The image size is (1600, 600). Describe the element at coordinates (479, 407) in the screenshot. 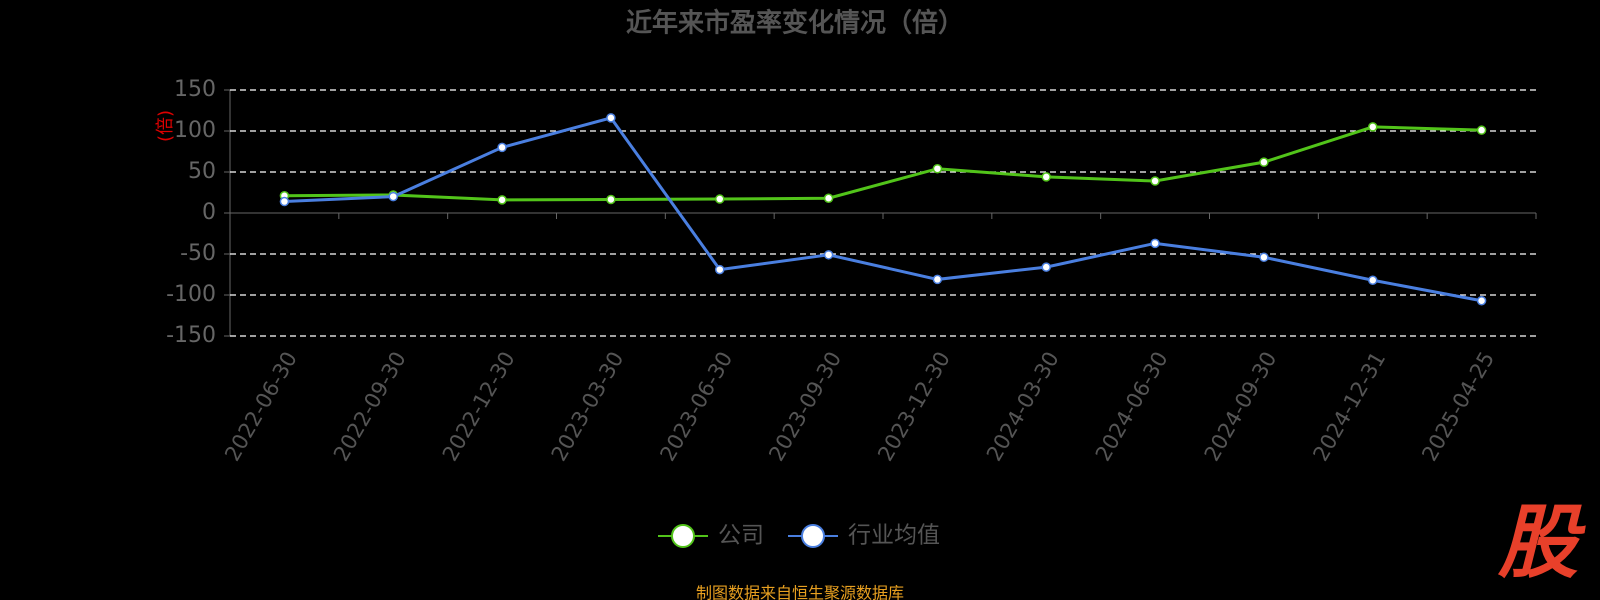

I see `x-tick-label: 2022-12-30` at that location.